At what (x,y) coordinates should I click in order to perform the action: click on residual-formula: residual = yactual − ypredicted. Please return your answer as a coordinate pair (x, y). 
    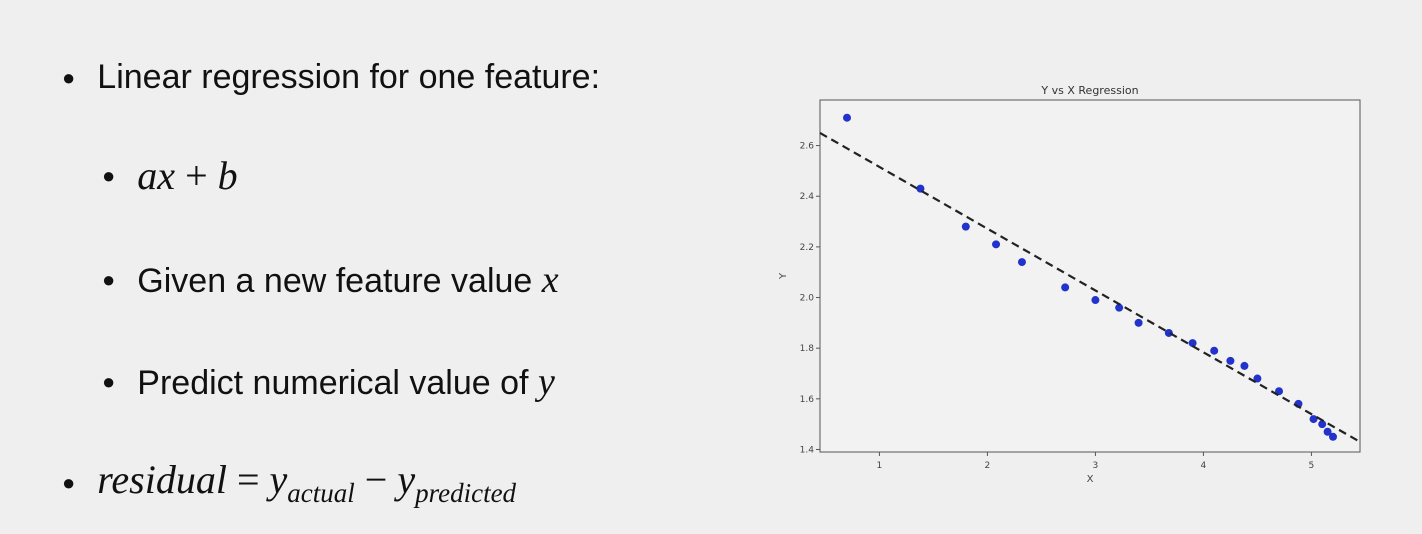
    Looking at the image, I should click on (306, 482).